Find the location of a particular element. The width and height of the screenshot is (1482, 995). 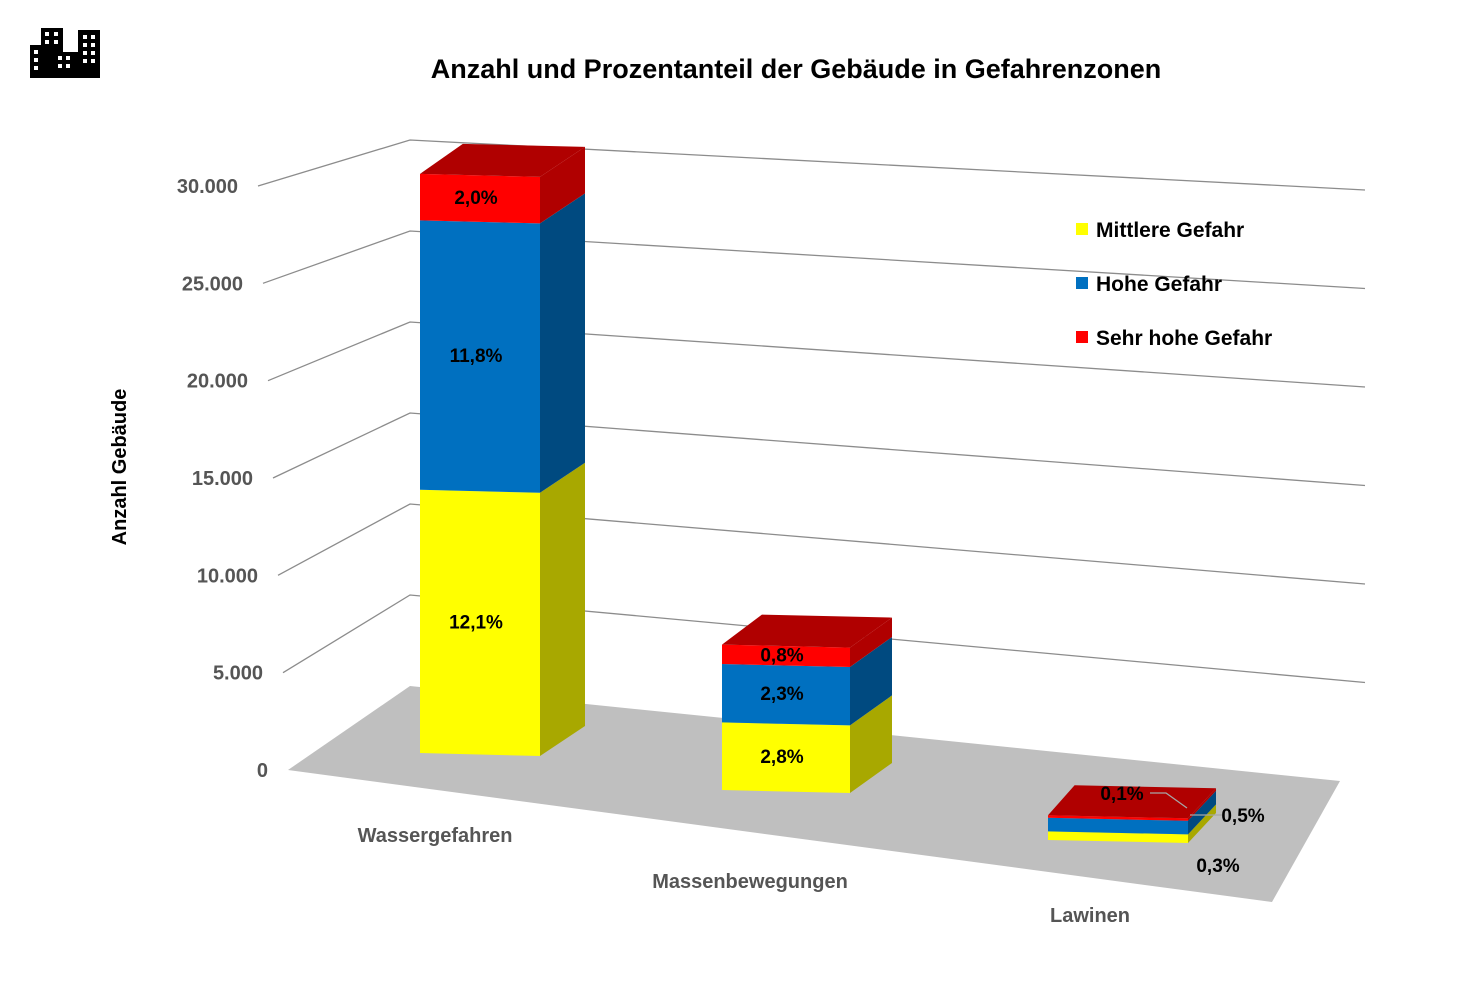

legend-item: Hohe Gefahr is located at coordinates (1149, 284).